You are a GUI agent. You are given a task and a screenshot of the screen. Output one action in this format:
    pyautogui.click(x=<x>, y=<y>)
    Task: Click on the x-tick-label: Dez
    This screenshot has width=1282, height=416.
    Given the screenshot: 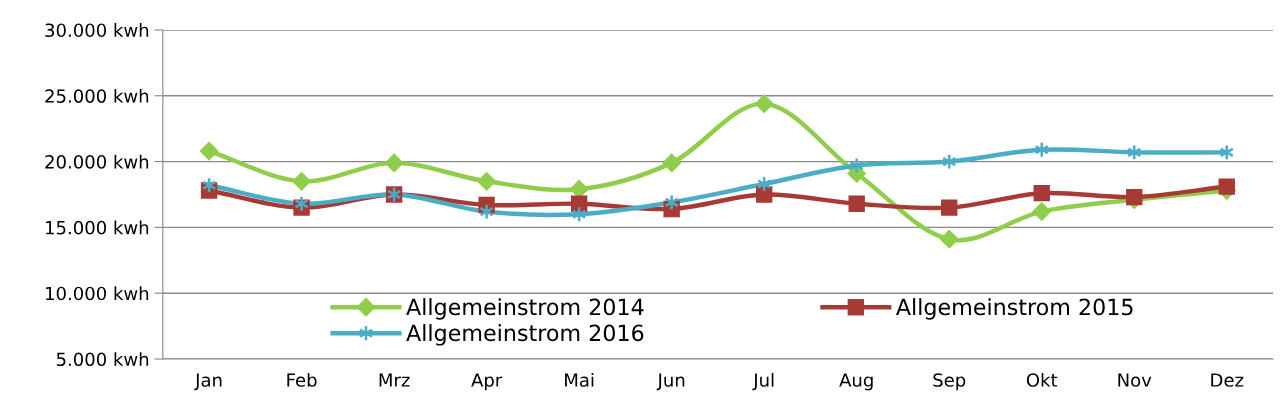 What is the action you would take?
    pyautogui.click(x=1227, y=380)
    